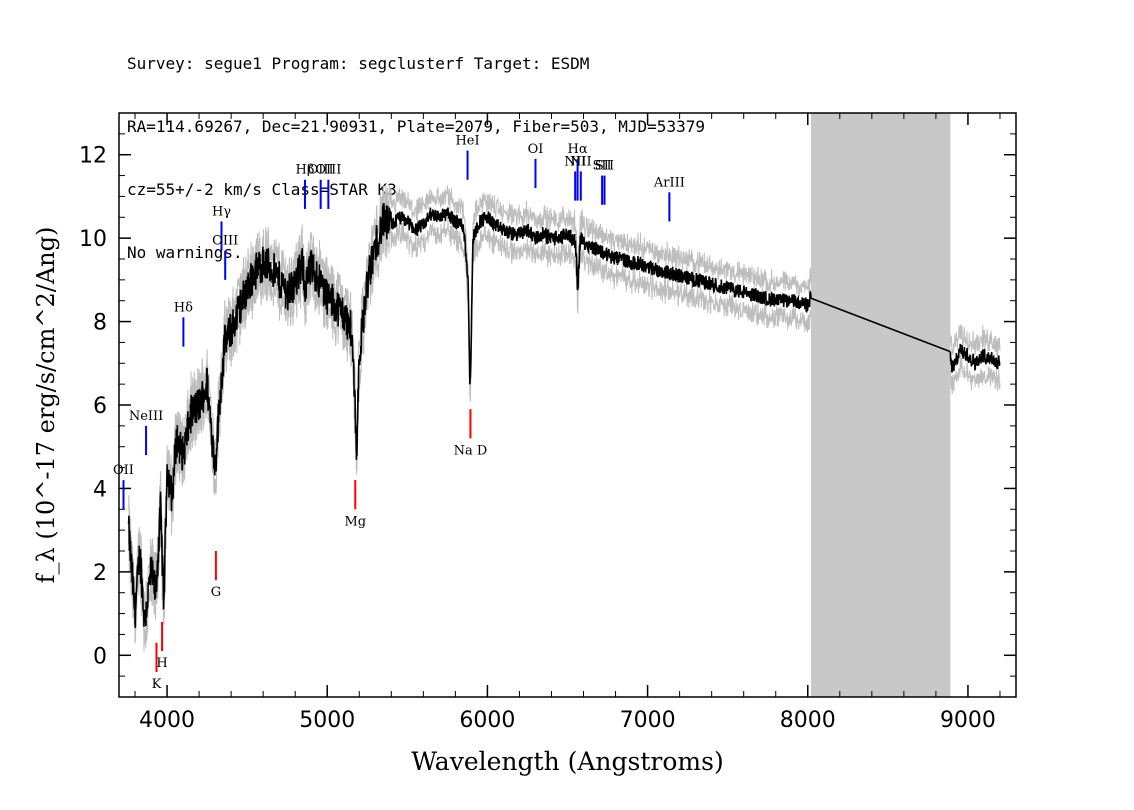 This screenshot has height=810, width=1134. What do you see at coordinates (100, 489) in the screenshot?
I see `y-tick-label-2: 4` at bounding box center [100, 489].